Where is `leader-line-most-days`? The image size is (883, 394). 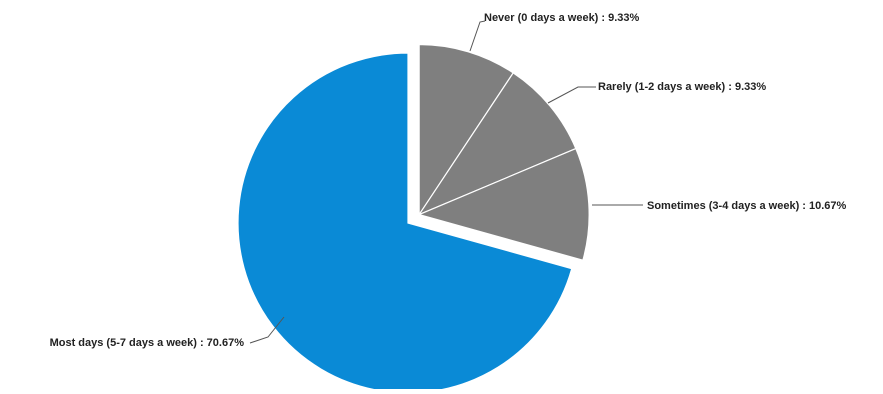 leader-line-most-days is located at coordinates (267, 330).